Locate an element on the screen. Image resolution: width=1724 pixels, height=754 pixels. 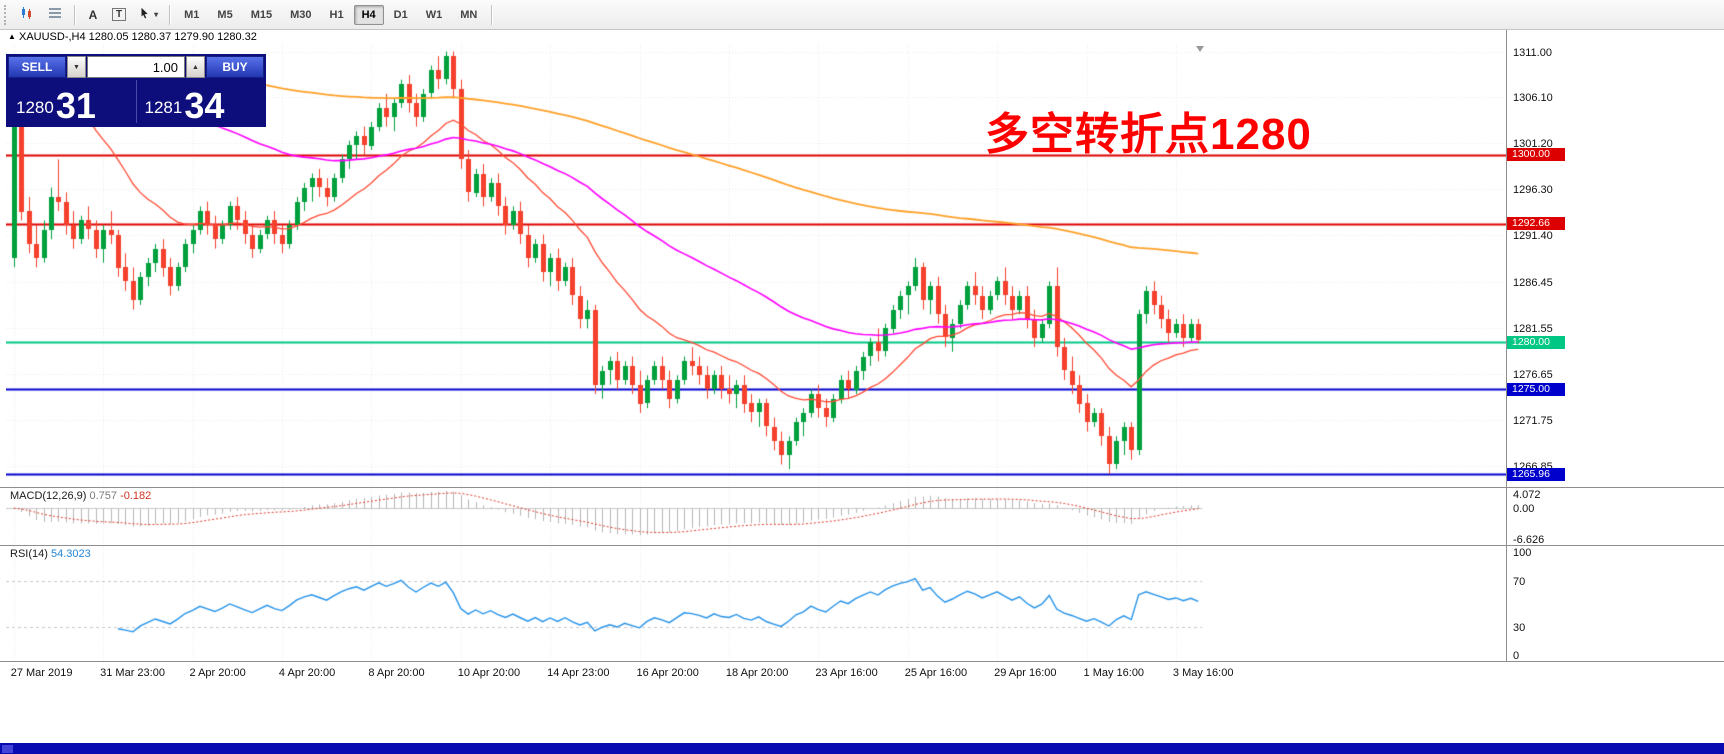
cursor-arrow-icon is located at coordinates (145, 14).